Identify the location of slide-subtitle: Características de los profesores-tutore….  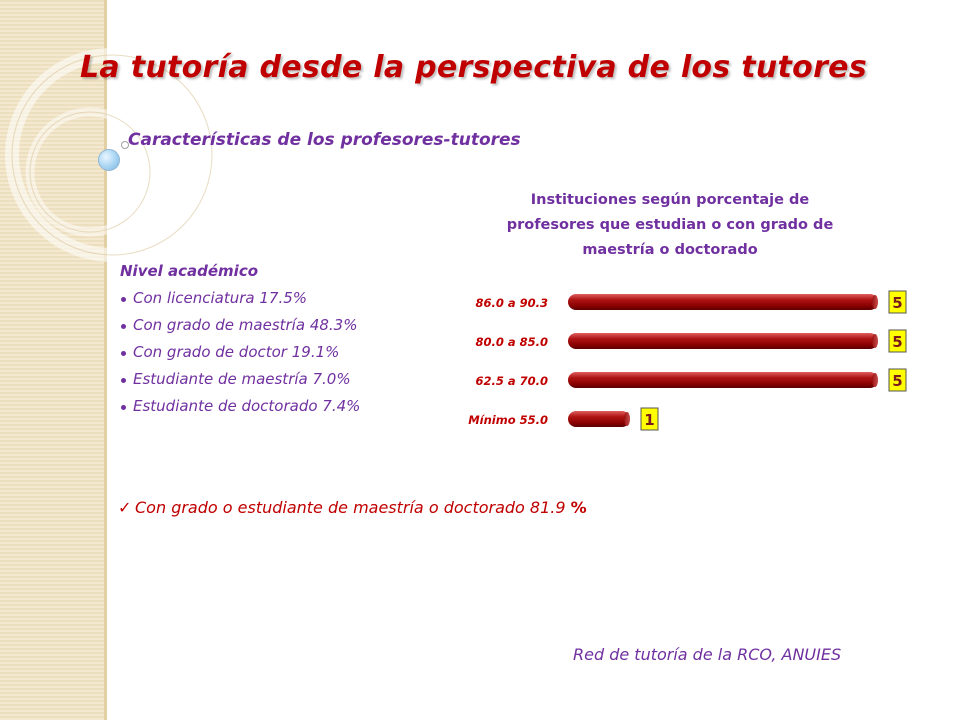
(324, 140).